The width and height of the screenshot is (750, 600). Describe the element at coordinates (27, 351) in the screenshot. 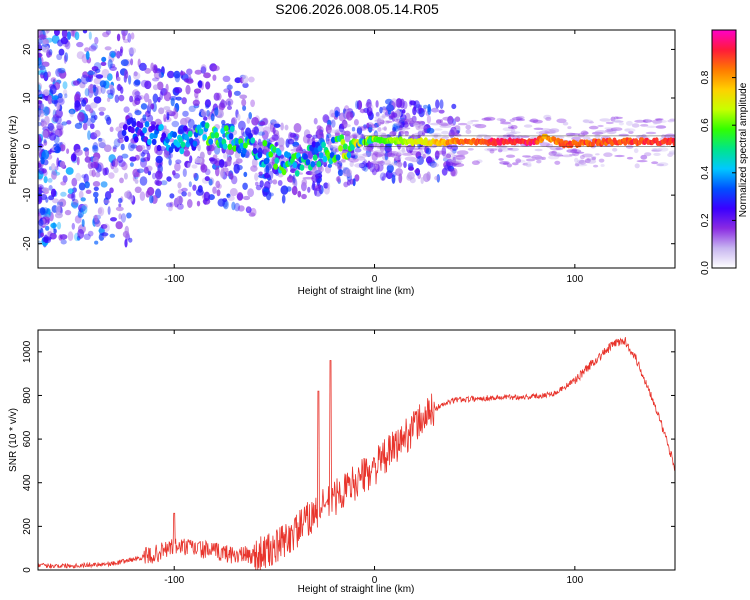

I see `snr-y-tick-label: 1000` at that location.